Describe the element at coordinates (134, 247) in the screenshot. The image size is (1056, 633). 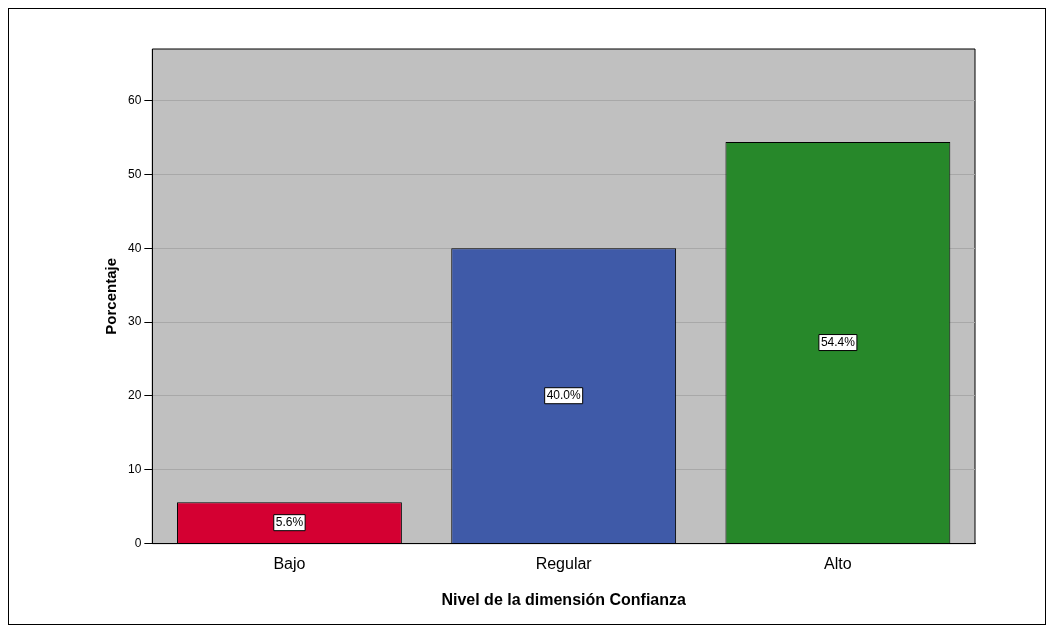
I see `y-tick-label: 40` at that location.